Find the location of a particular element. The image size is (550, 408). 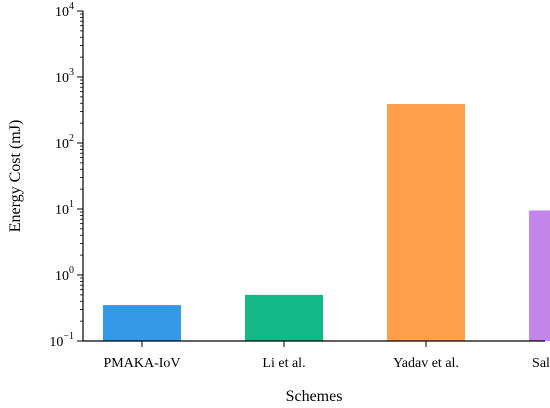

y-tick-label: 10⁰ is located at coordinates (64, 274).